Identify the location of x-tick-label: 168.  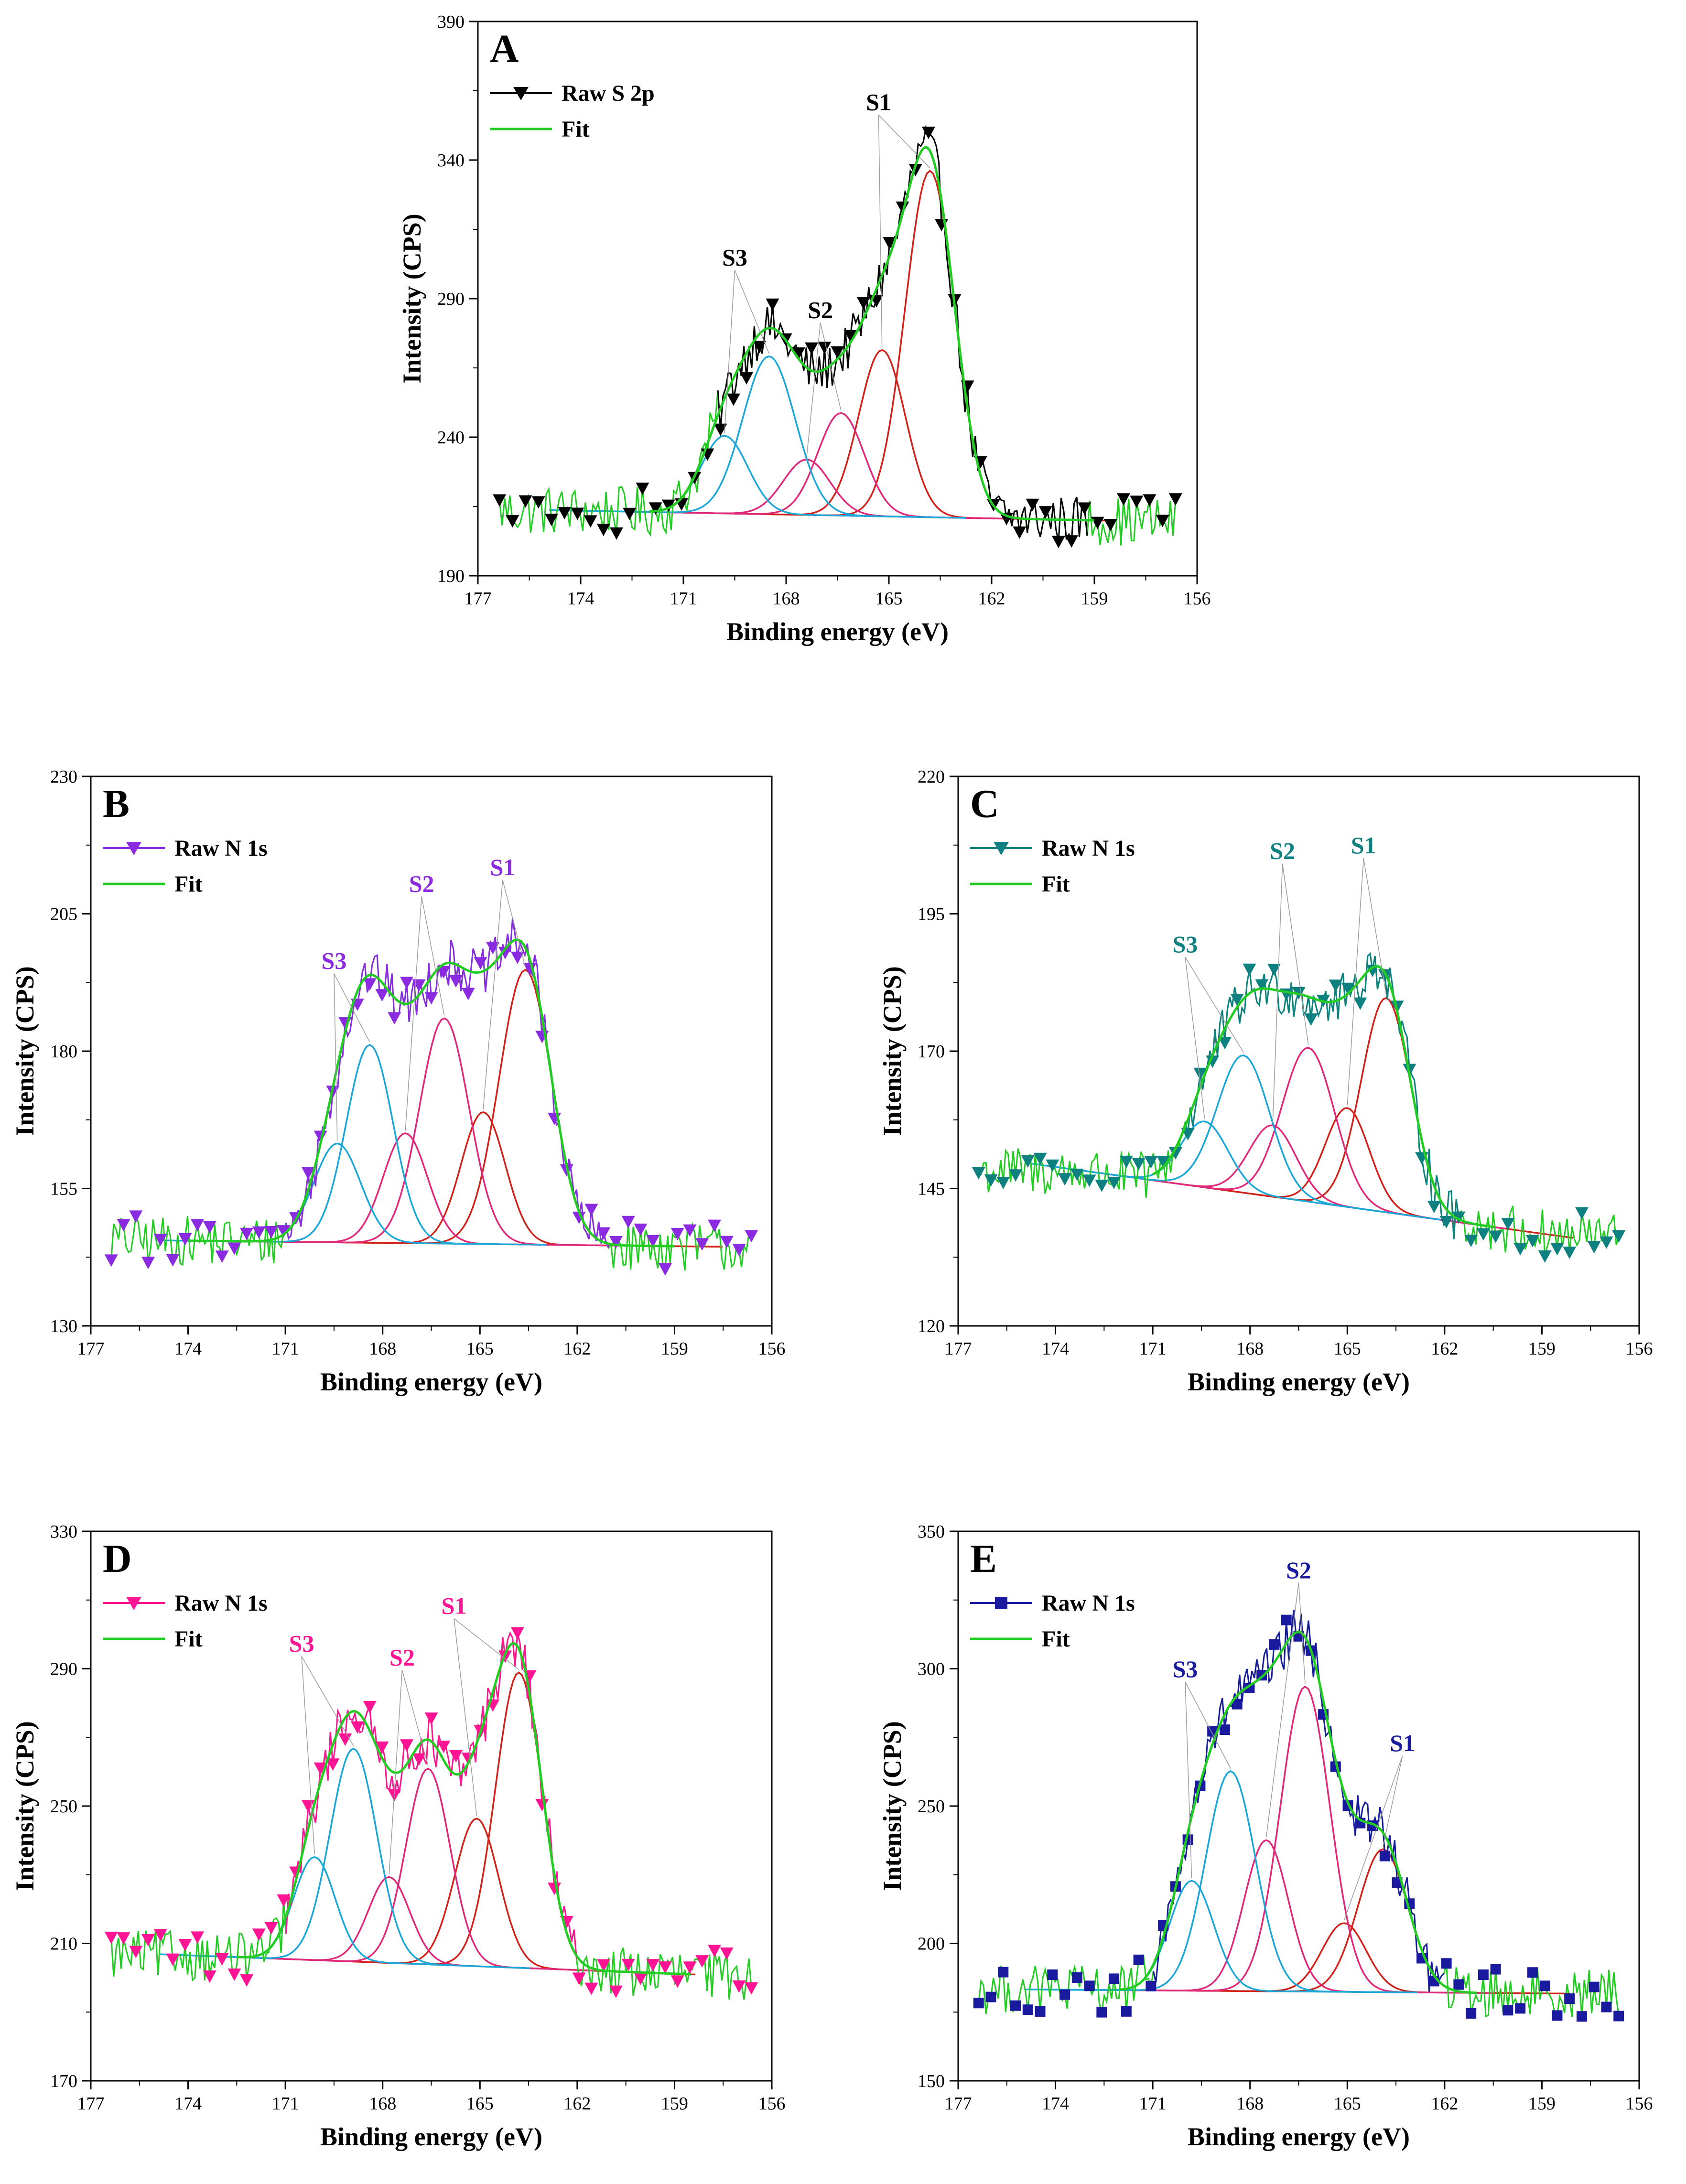
(1250, 2104).